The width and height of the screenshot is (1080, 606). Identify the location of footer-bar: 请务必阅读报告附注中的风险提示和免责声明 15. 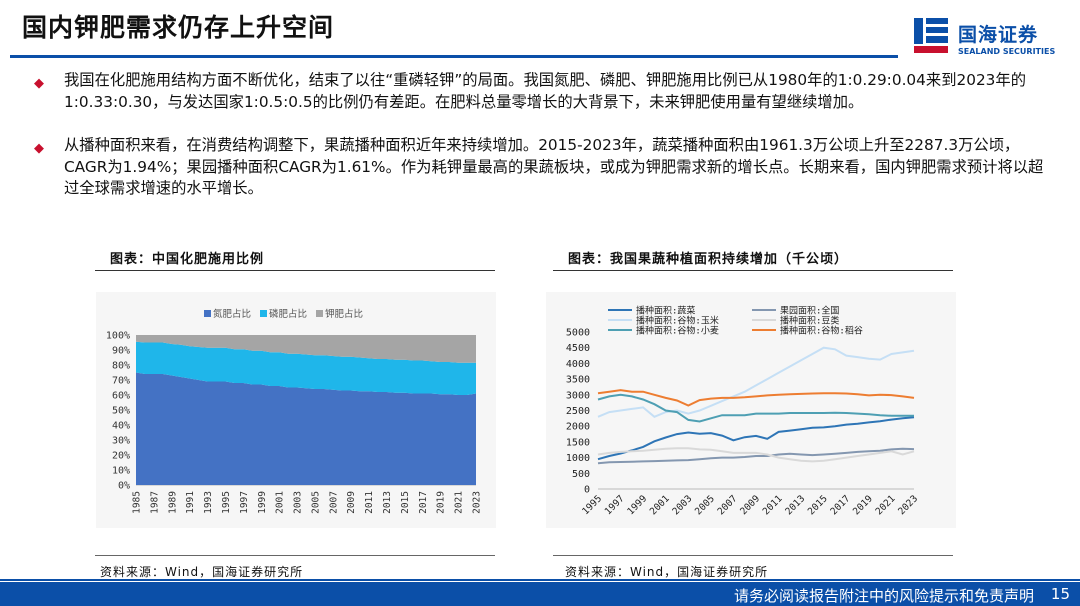
(540, 594).